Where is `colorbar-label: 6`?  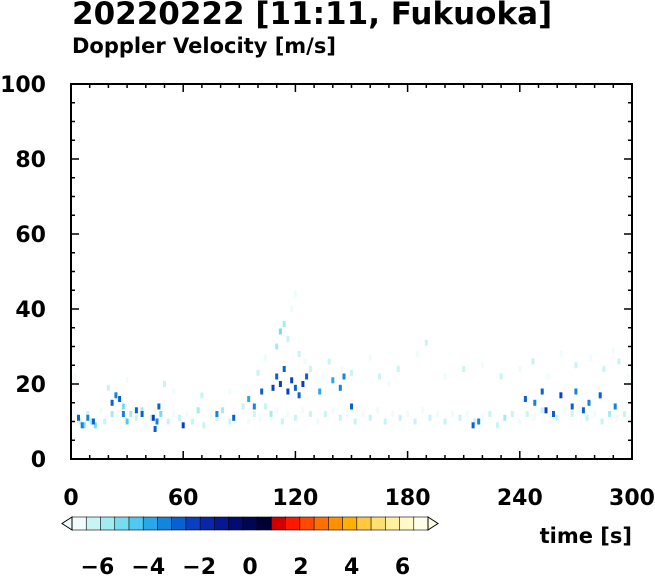 colorbar-label: 6 is located at coordinates (402, 566).